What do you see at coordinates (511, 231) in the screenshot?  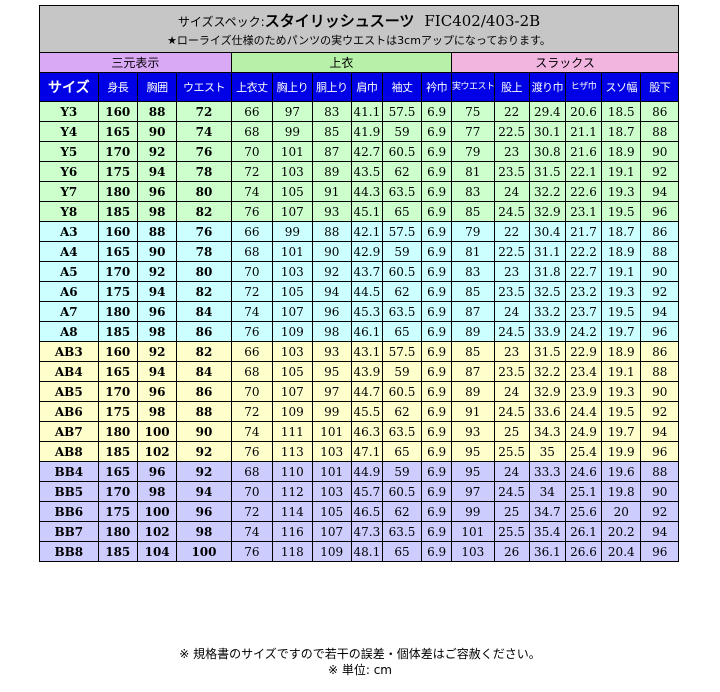 I see `cell-rise: 22` at bounding box center [511, 231].